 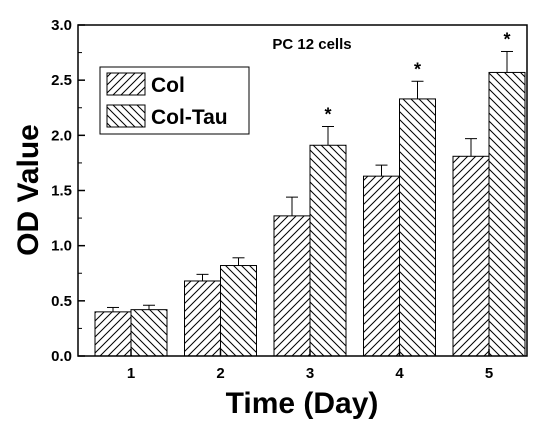 What do you see at coordinates (131, 373) in the screenshot?
I see `x-tick-label-1: 1` at bounding box center [131, 373].